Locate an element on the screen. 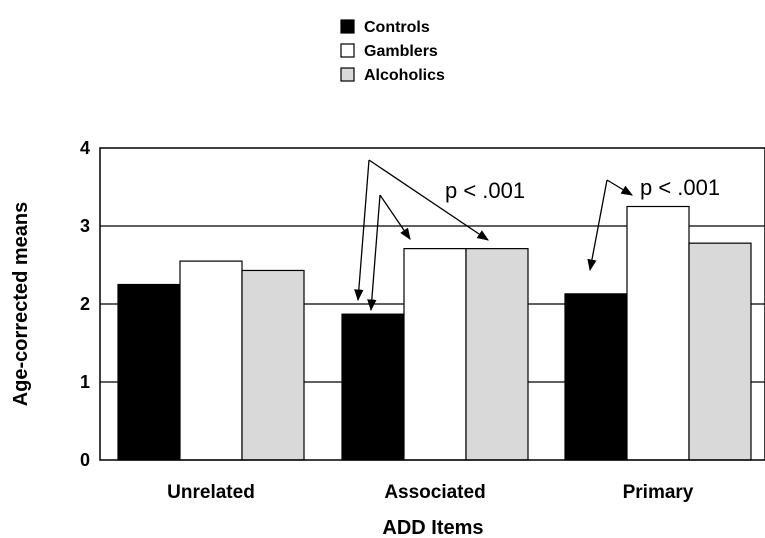 The height and width of the screenshot is (538, 765). bar-primary-controls is located at coordinates (596, 377).